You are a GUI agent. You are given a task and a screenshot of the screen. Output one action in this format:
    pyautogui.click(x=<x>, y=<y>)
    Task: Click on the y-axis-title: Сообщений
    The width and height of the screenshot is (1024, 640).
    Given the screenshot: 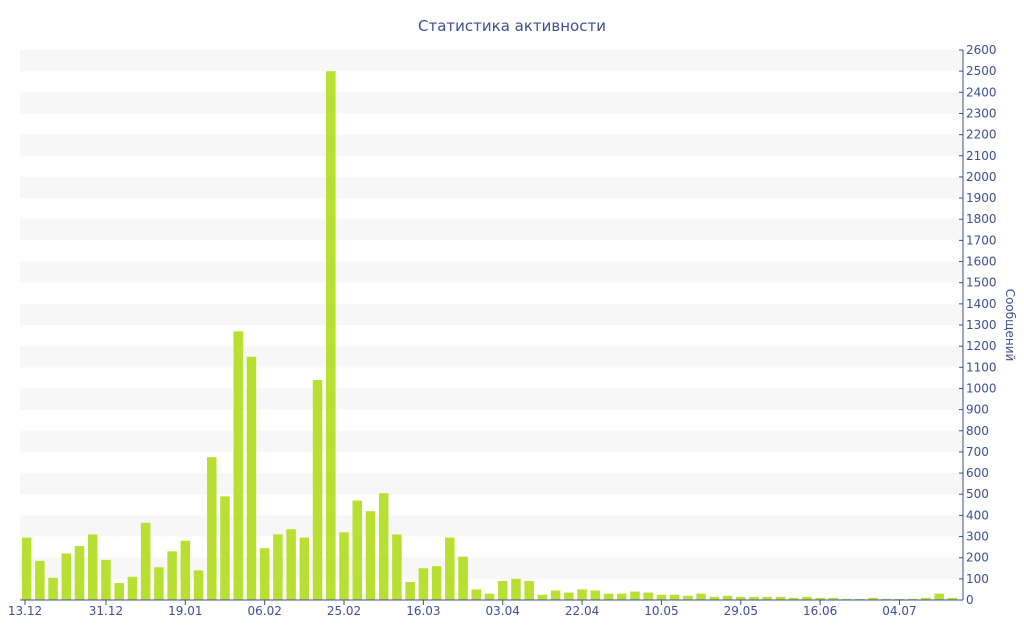 What is the action you would take?
    pyautogui.click(x=1010, y=325)
    